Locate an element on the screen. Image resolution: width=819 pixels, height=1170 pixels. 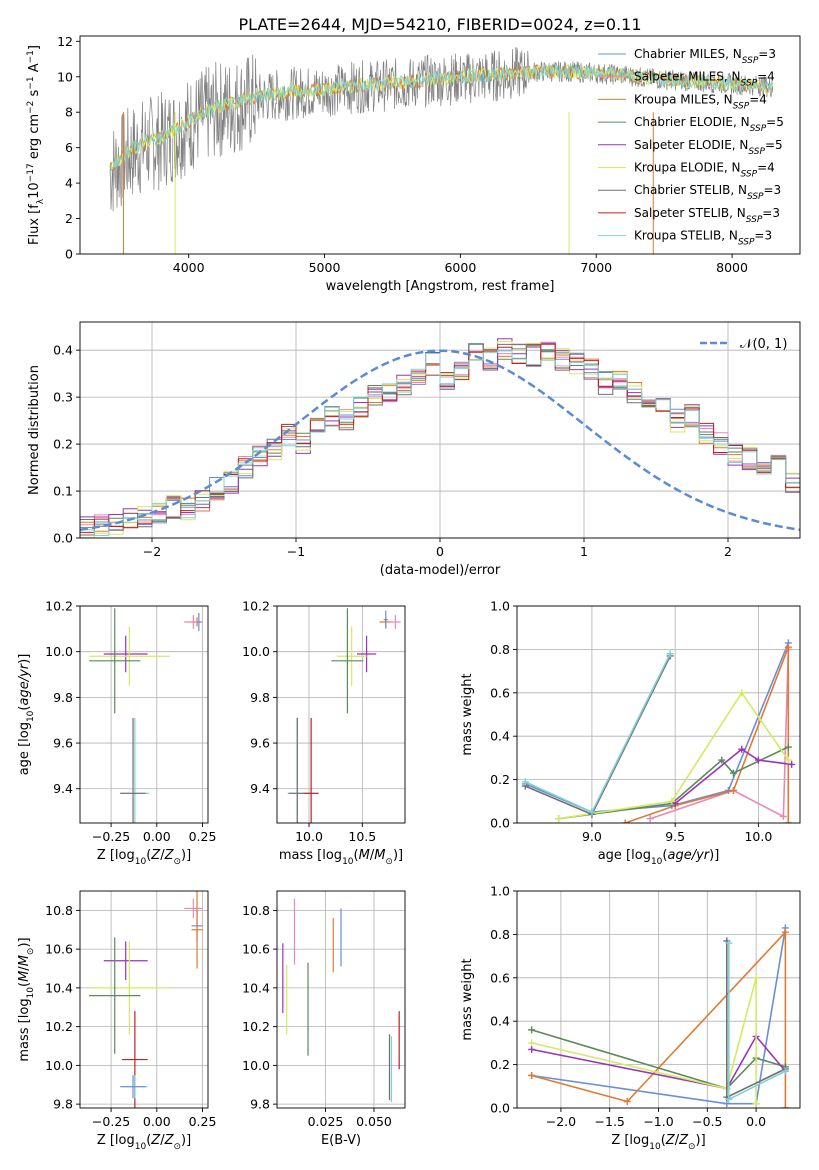
x-tick-label: 0.25 is located at coordinates (203, 836).